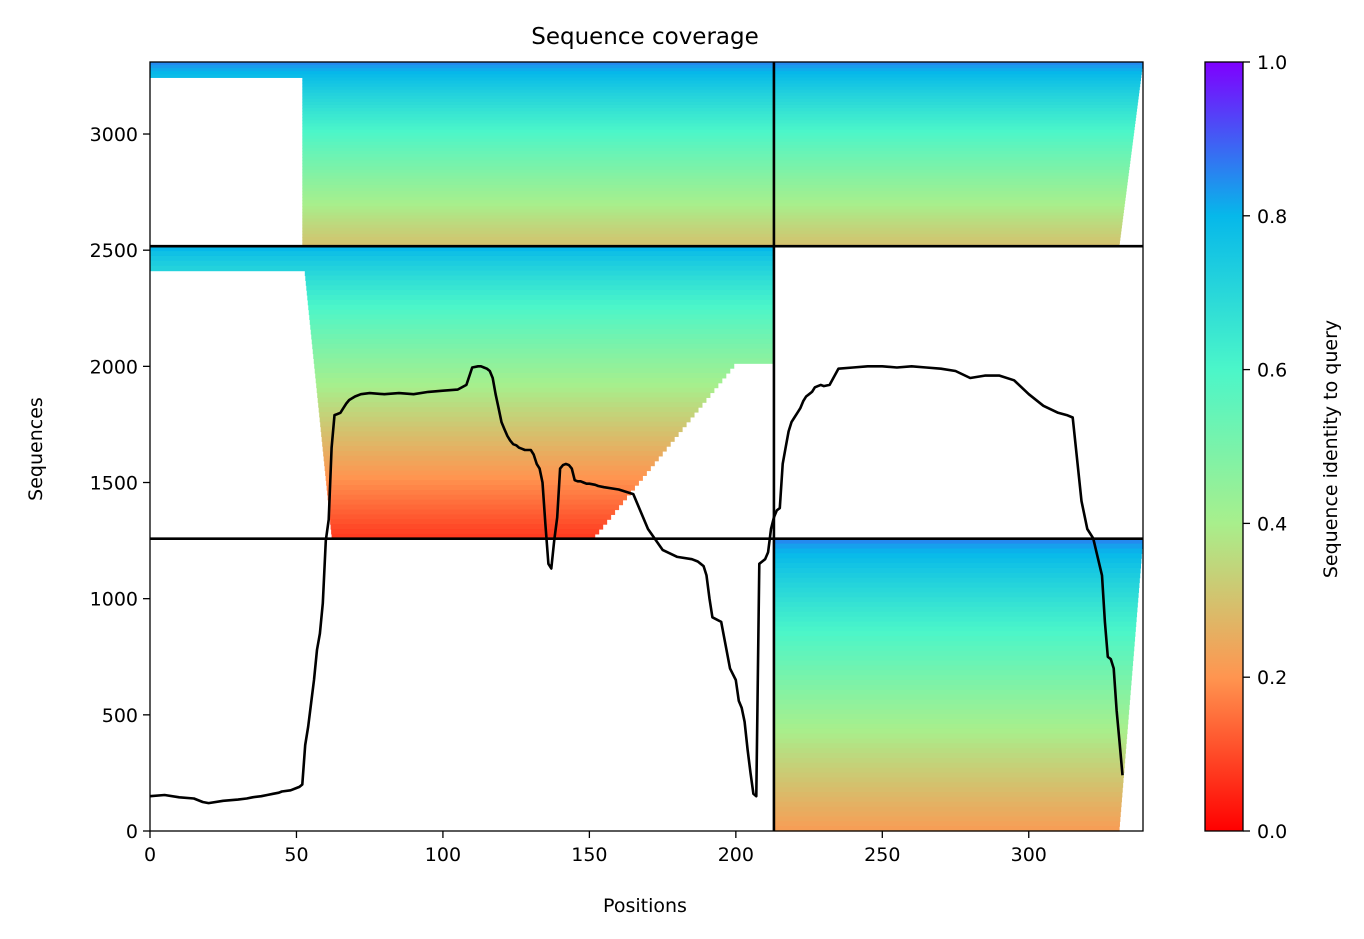 The image size is (1364, 939). I want to click on y-tick-label: 500, so click(120, 716).